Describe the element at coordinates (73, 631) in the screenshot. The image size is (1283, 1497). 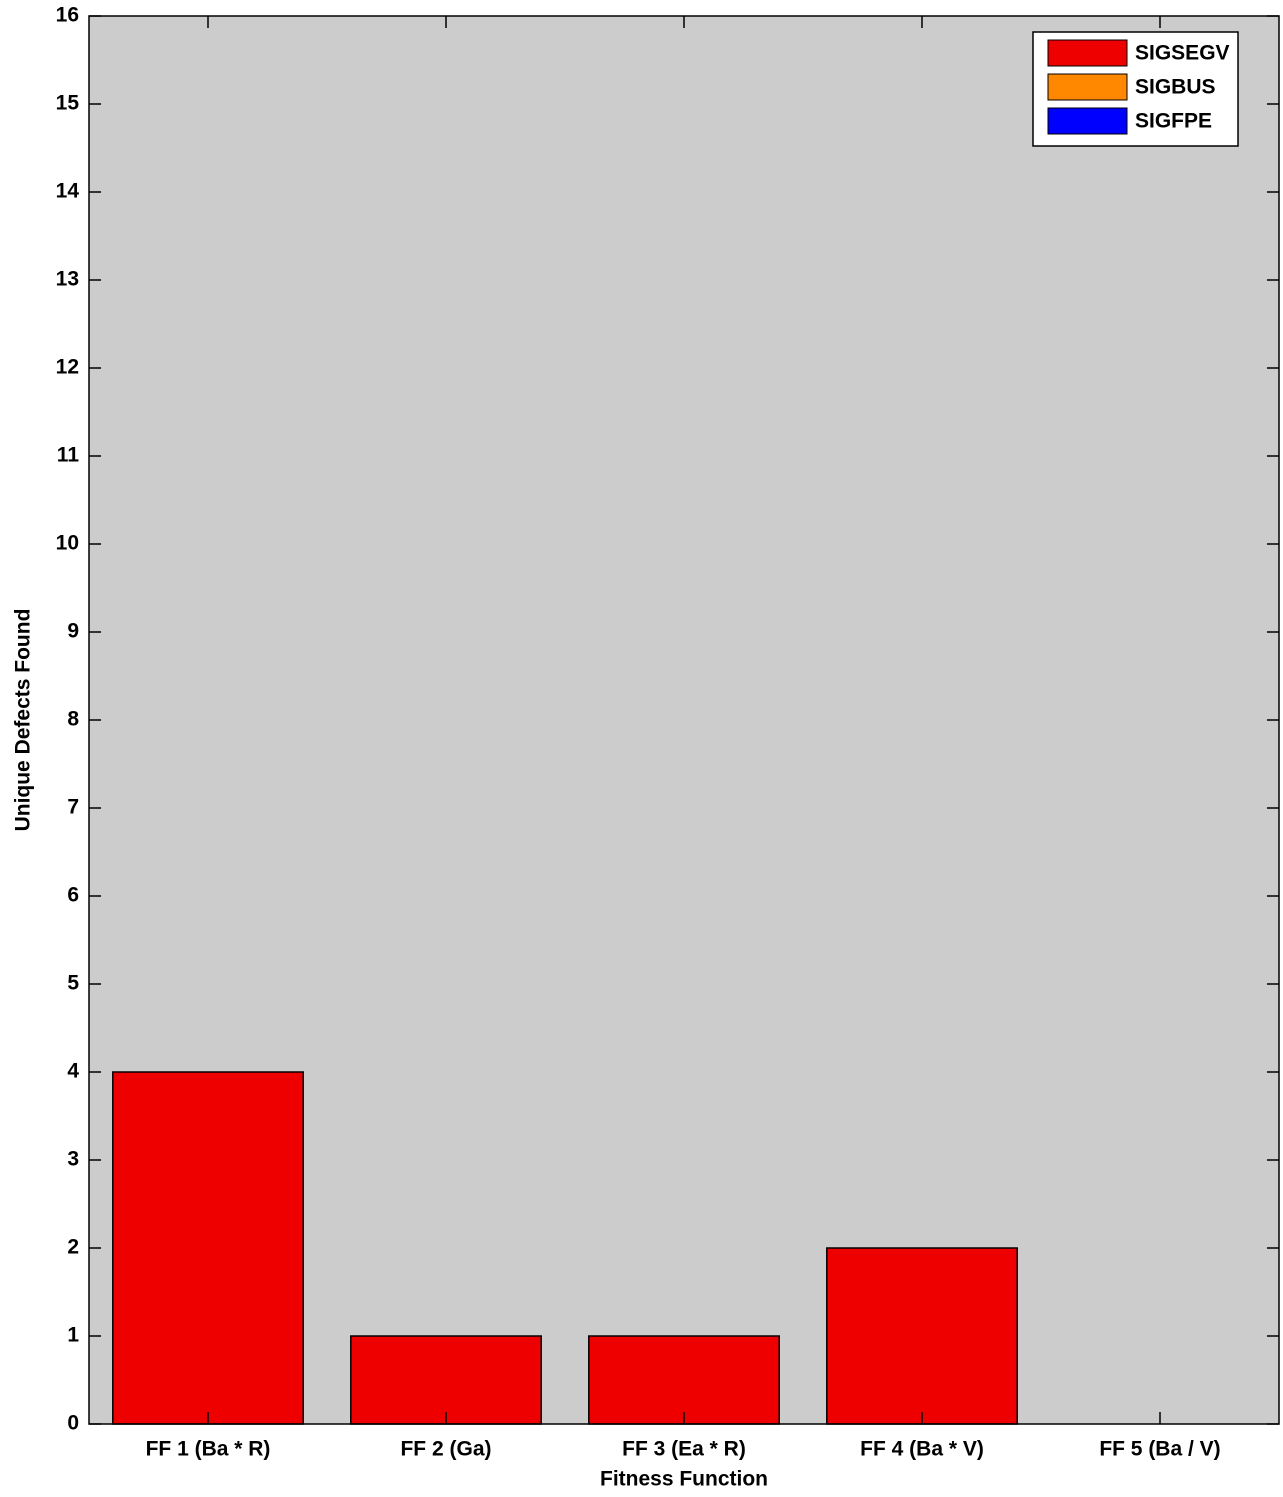
I see `y-tick-label: 9` at that location.